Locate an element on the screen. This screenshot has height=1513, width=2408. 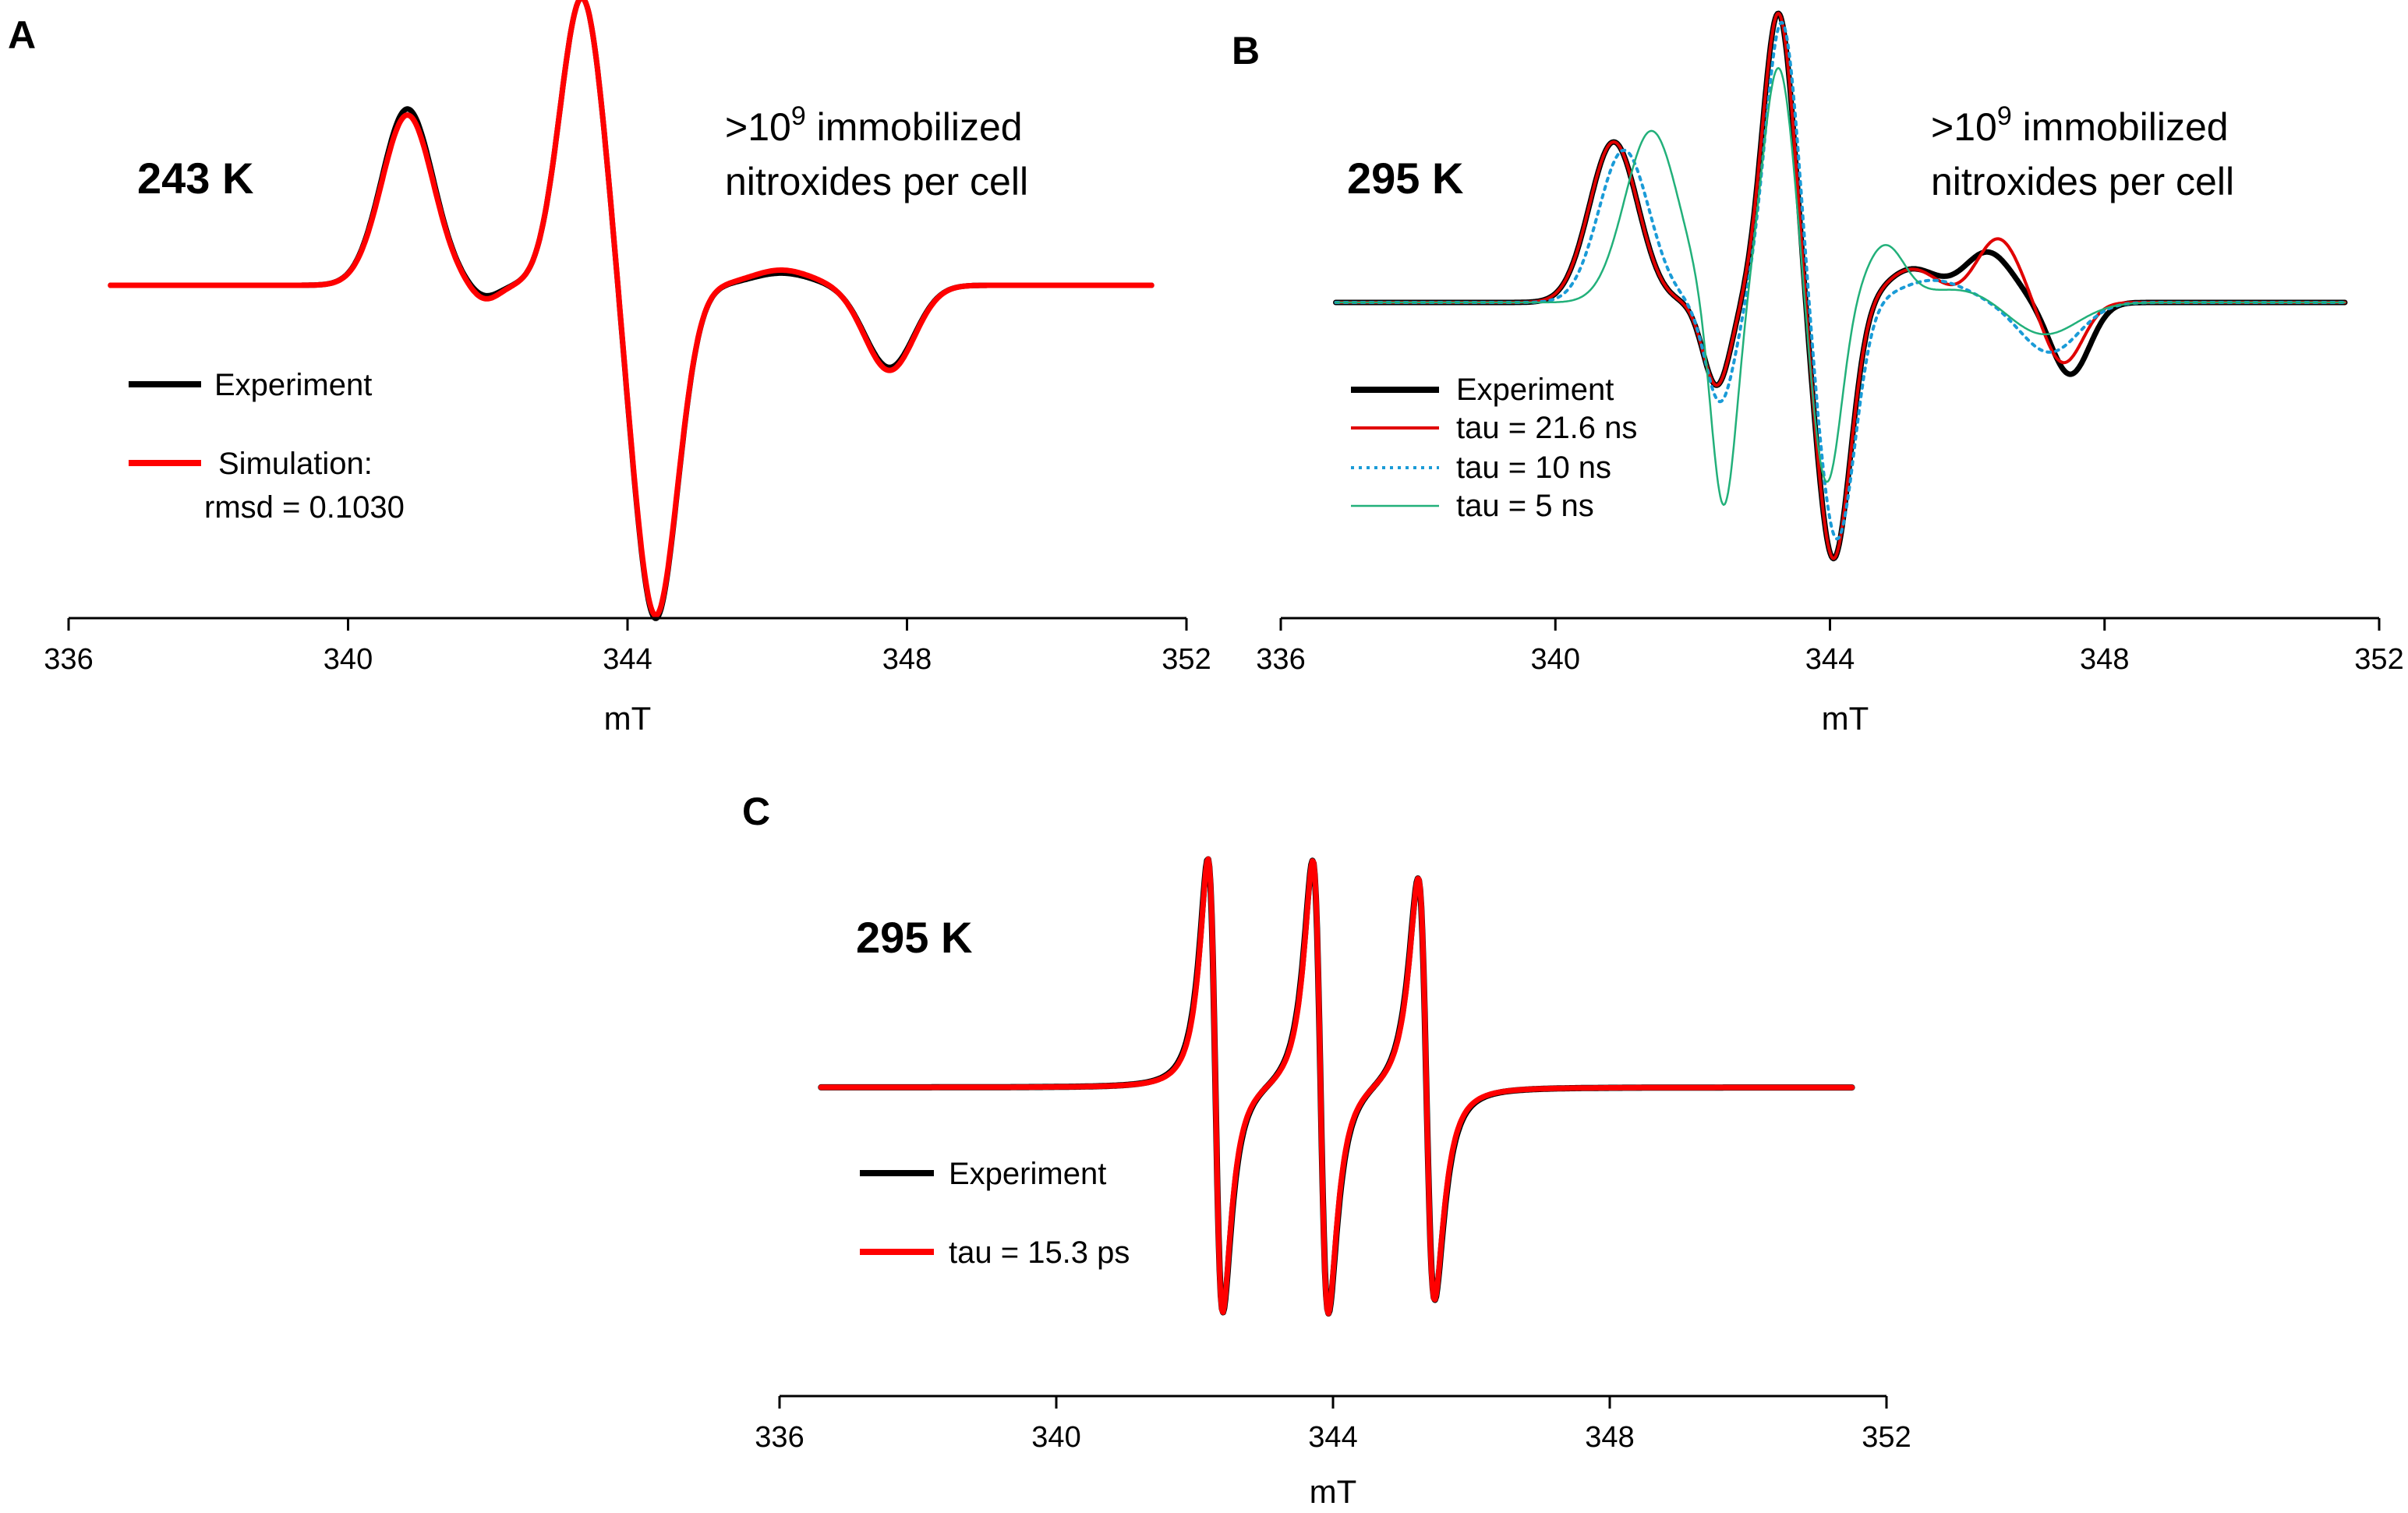
panel-a-legend: Experiment Simulation: rmsd = 0.1030 is located at coordinates (267, 446).